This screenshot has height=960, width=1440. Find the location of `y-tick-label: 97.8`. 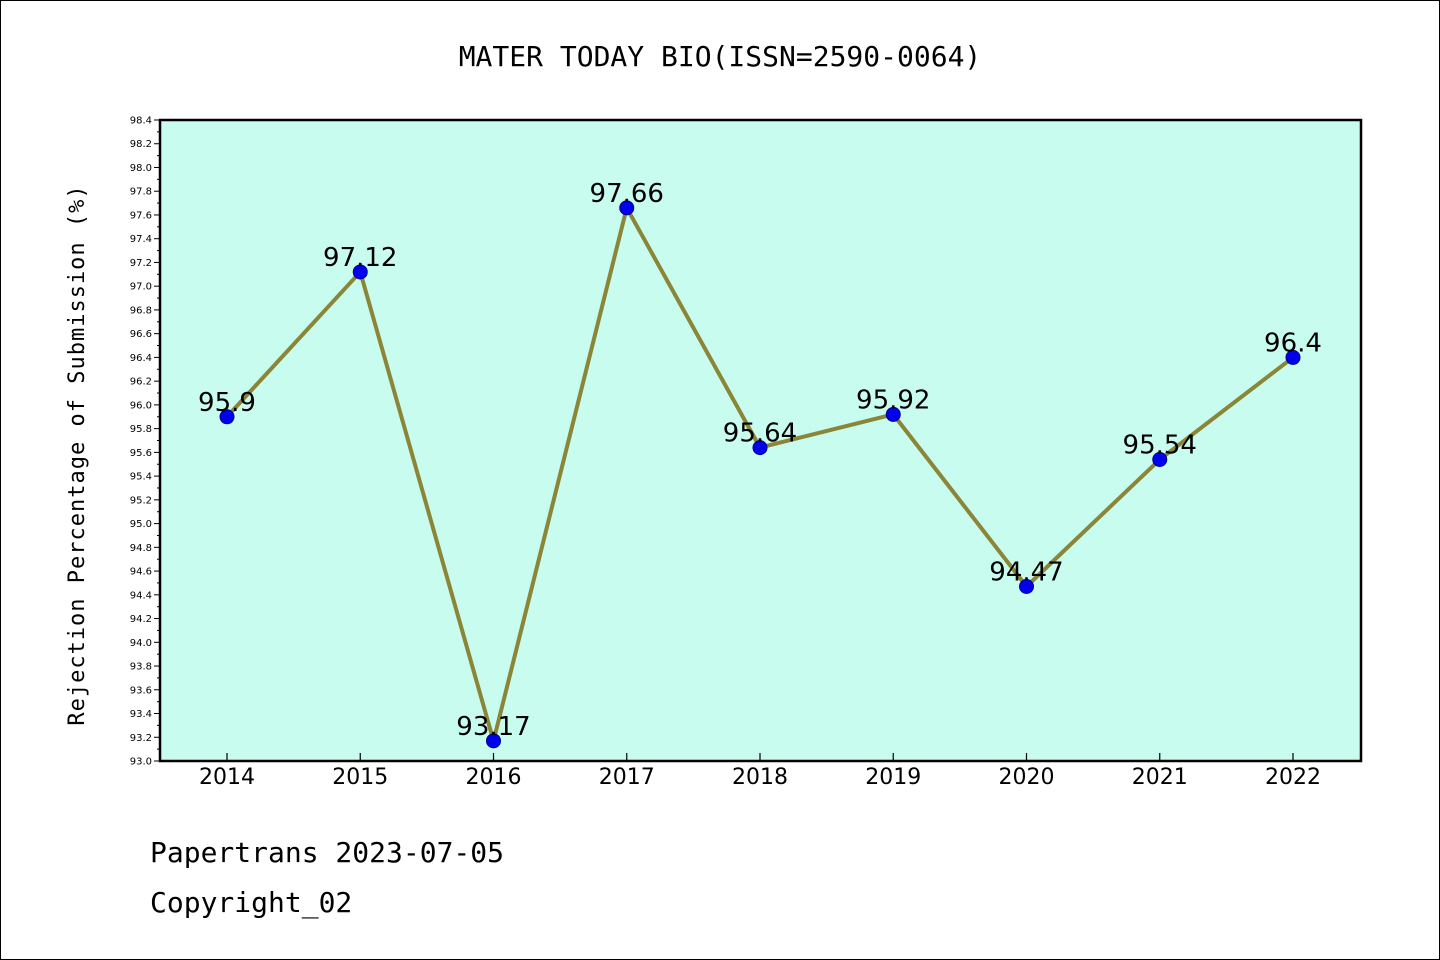

y-tick-label: 97.8 is located at coordinates (141, 192).